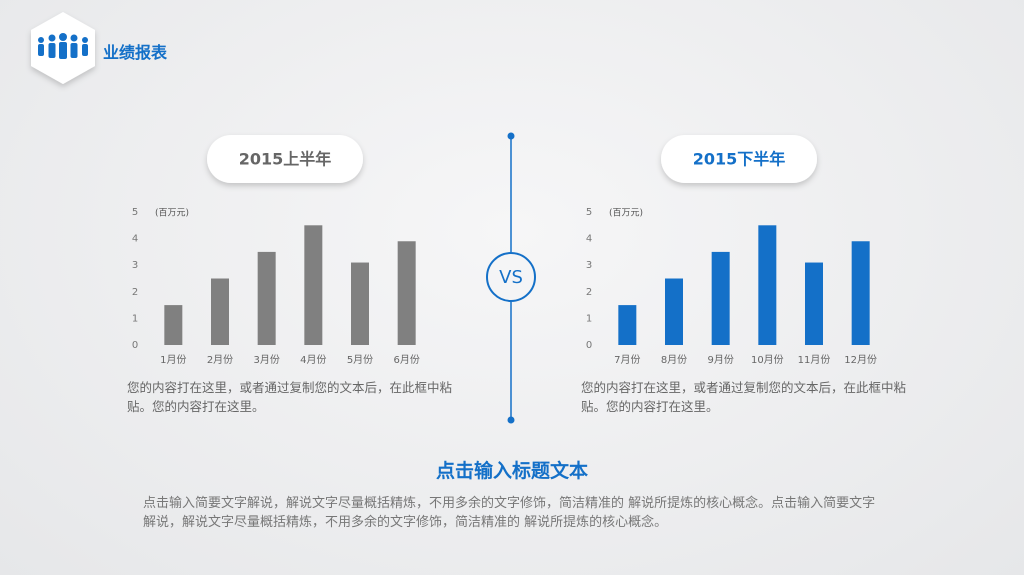  Describe the element at coordinates (511, 471) in the screenshot. I see `footer-title: 点击输入标题文本` at that location.